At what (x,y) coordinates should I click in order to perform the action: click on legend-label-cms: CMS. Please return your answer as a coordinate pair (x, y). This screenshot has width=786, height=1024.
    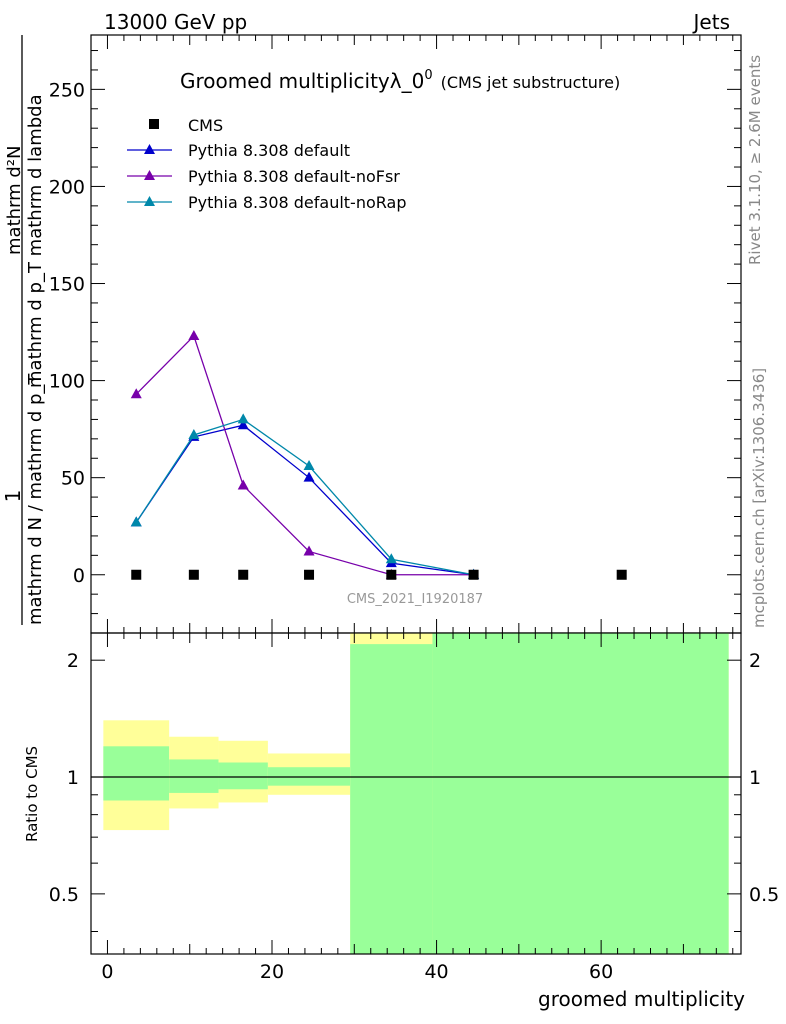
    Looking at the image, I should click on (205, 125).